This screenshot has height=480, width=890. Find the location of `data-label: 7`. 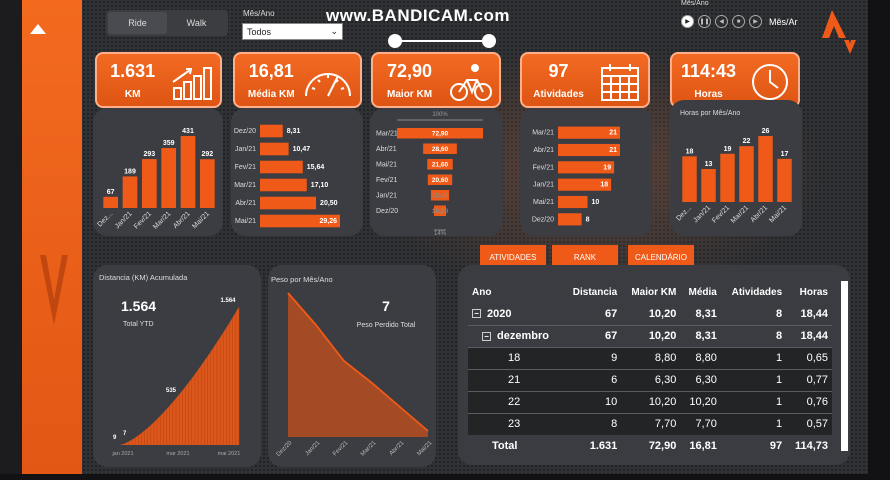

data-label: 7 is located at coordinates (125, 434).